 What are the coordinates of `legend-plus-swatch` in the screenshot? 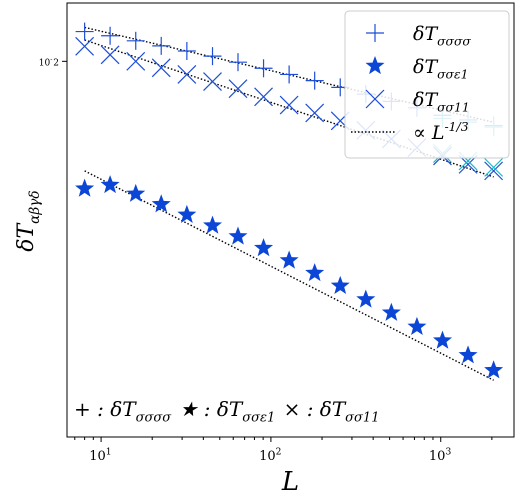 It's located at (375, 33).